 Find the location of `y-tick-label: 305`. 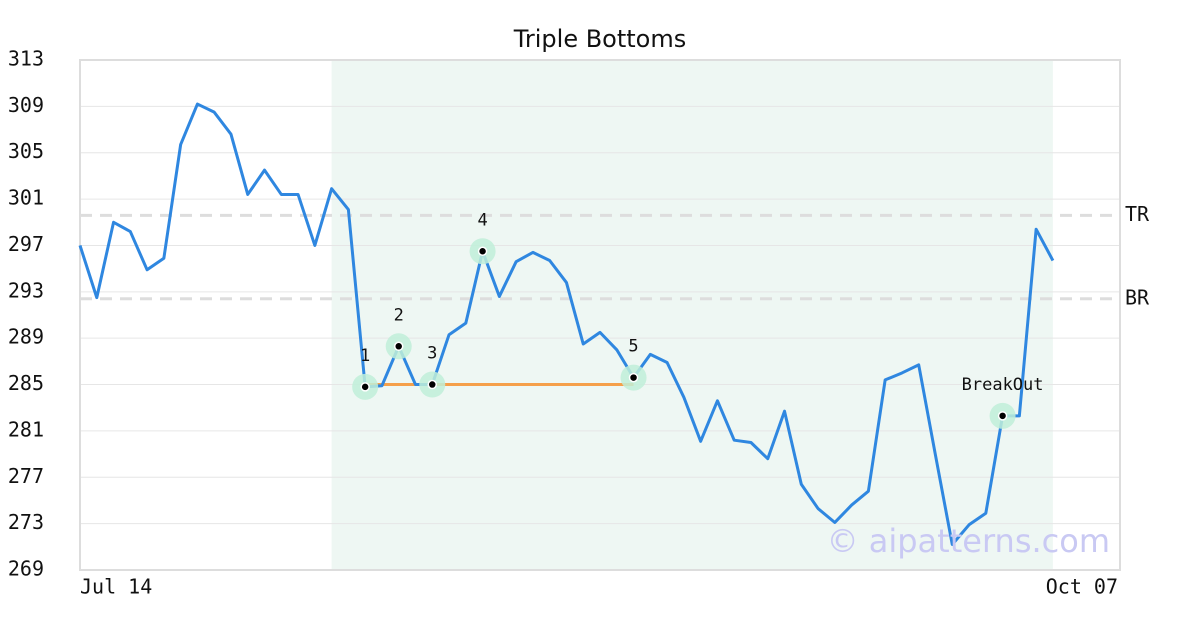

y-tick-label: 305 is located at coordinates (26, 151).